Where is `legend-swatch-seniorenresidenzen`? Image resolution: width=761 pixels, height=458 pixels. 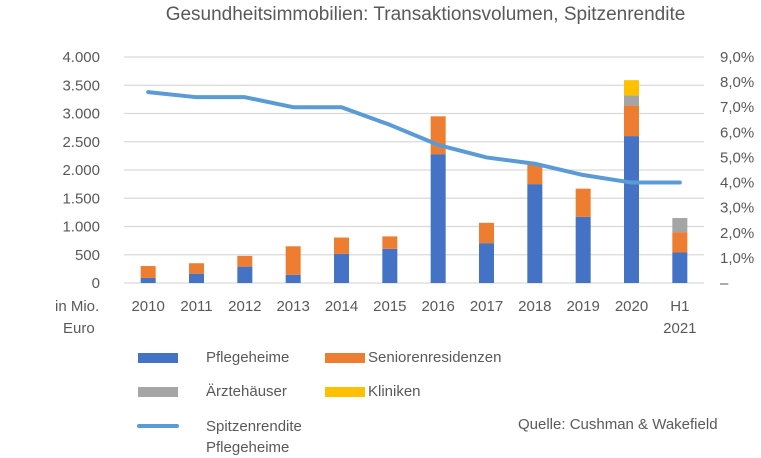
legend-swatch-seniorenresidenzen is located at coordinates (345, 358).